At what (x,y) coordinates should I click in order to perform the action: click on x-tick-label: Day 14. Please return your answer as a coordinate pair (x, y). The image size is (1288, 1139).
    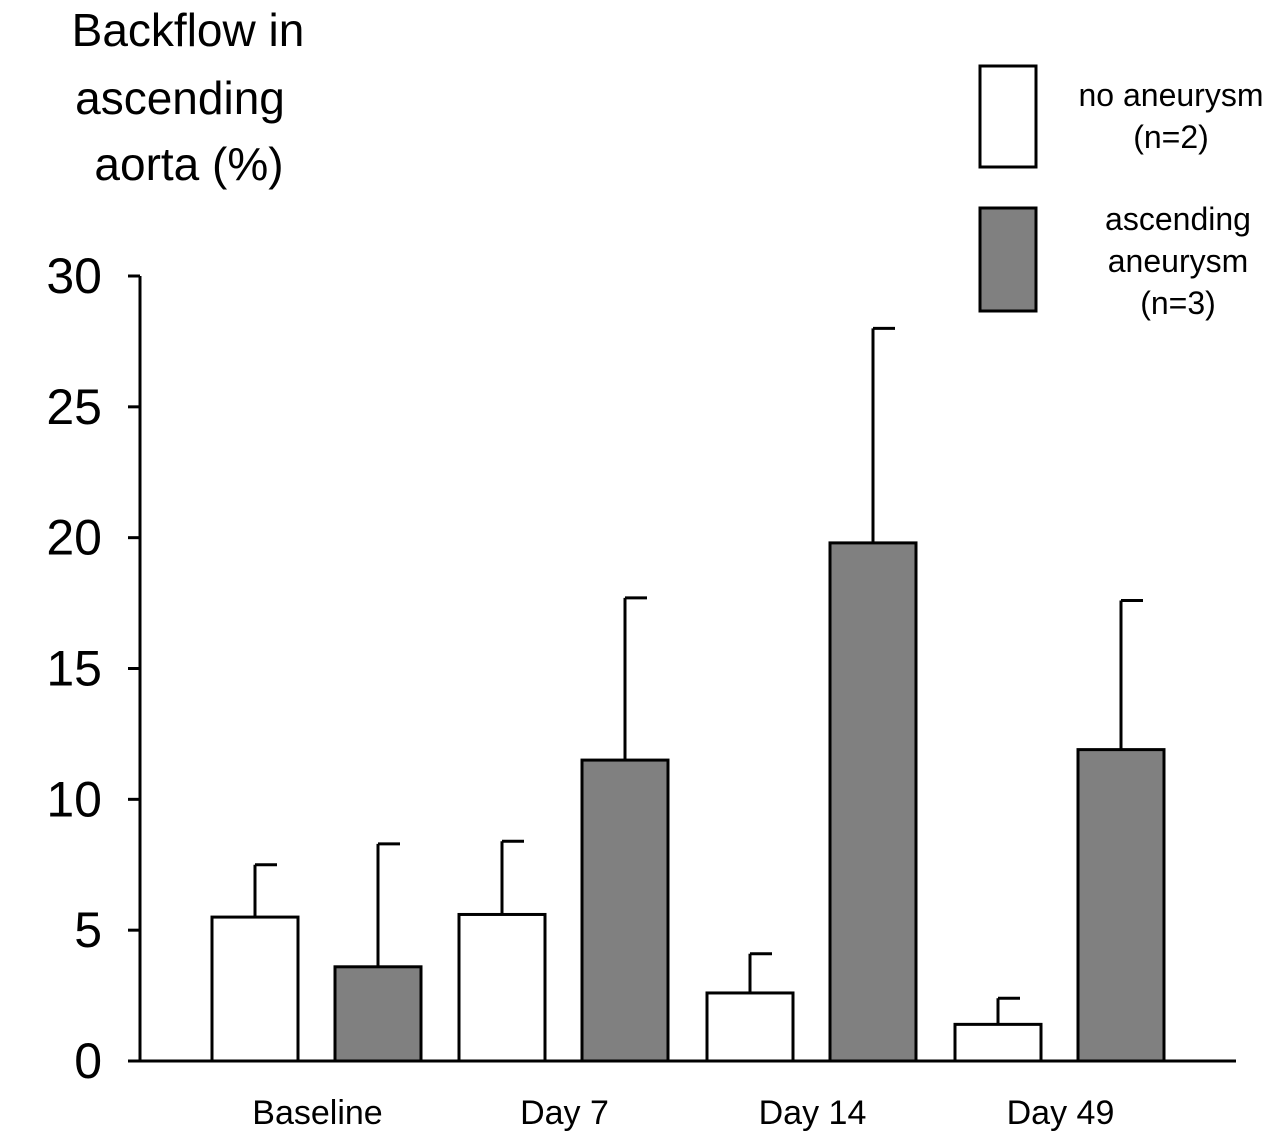
    Looking at the image, I should click on (813, 1113).